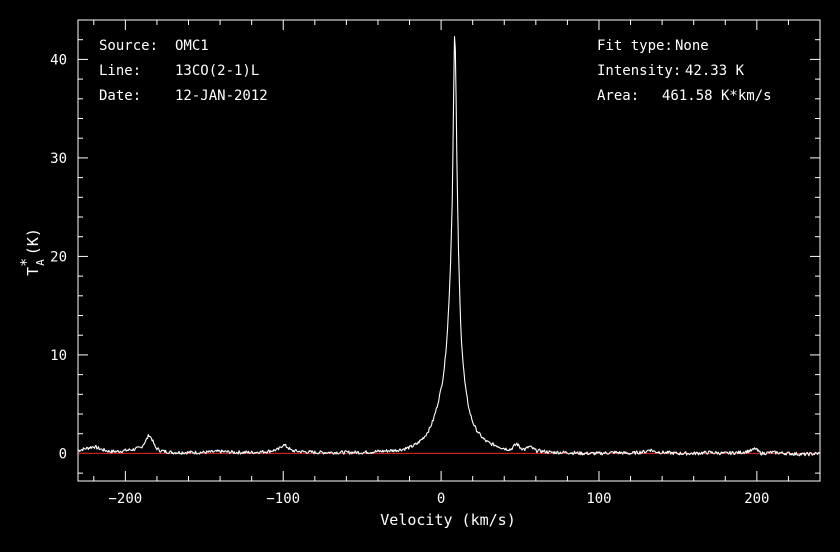 The height and width of the screenshot is (552, 840). What do you see at coordinates (692, 46) in the screenshot?
I see `fit-type-value: None` at bounding box center [692, 46].